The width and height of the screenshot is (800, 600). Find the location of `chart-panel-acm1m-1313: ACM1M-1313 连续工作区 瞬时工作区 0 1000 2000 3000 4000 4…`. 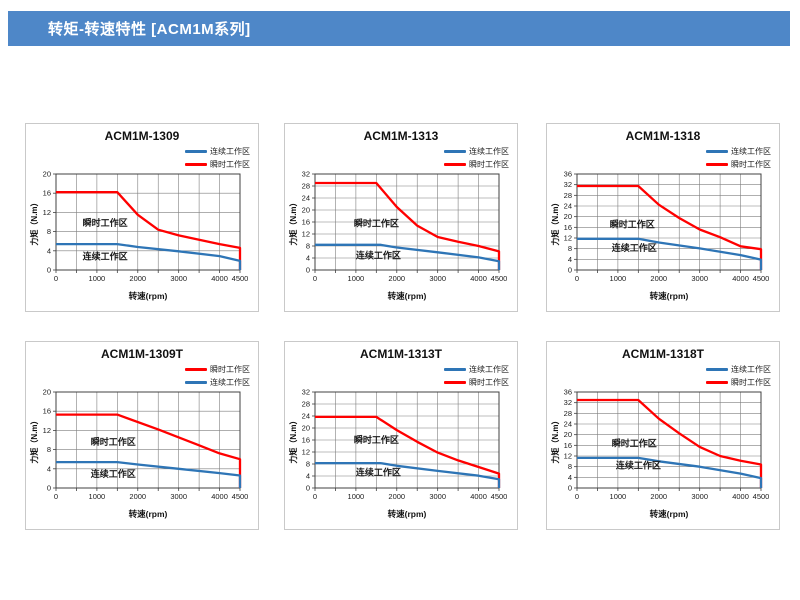

chart-panel-acm1m-1313: ACM1M-1313 连续工作区 瞬时工作区 0 1000 2000 3000 4000 4… is located at coordinates (401, 217).